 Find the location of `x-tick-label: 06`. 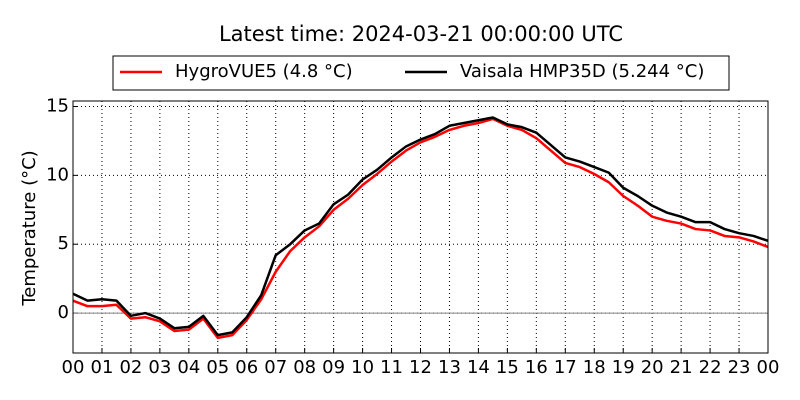

x-tick-label: 06 is located at coordinates (246, 367).